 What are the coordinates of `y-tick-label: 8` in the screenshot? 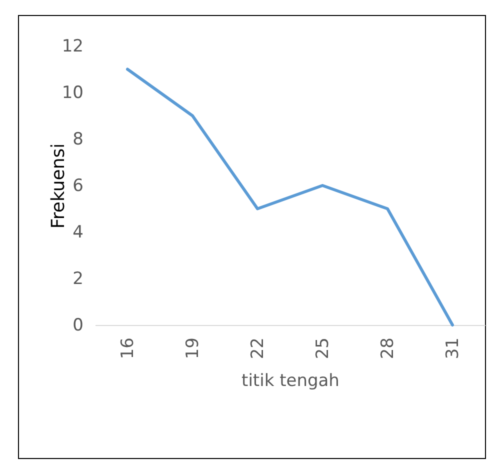 It's located at (78, 140).